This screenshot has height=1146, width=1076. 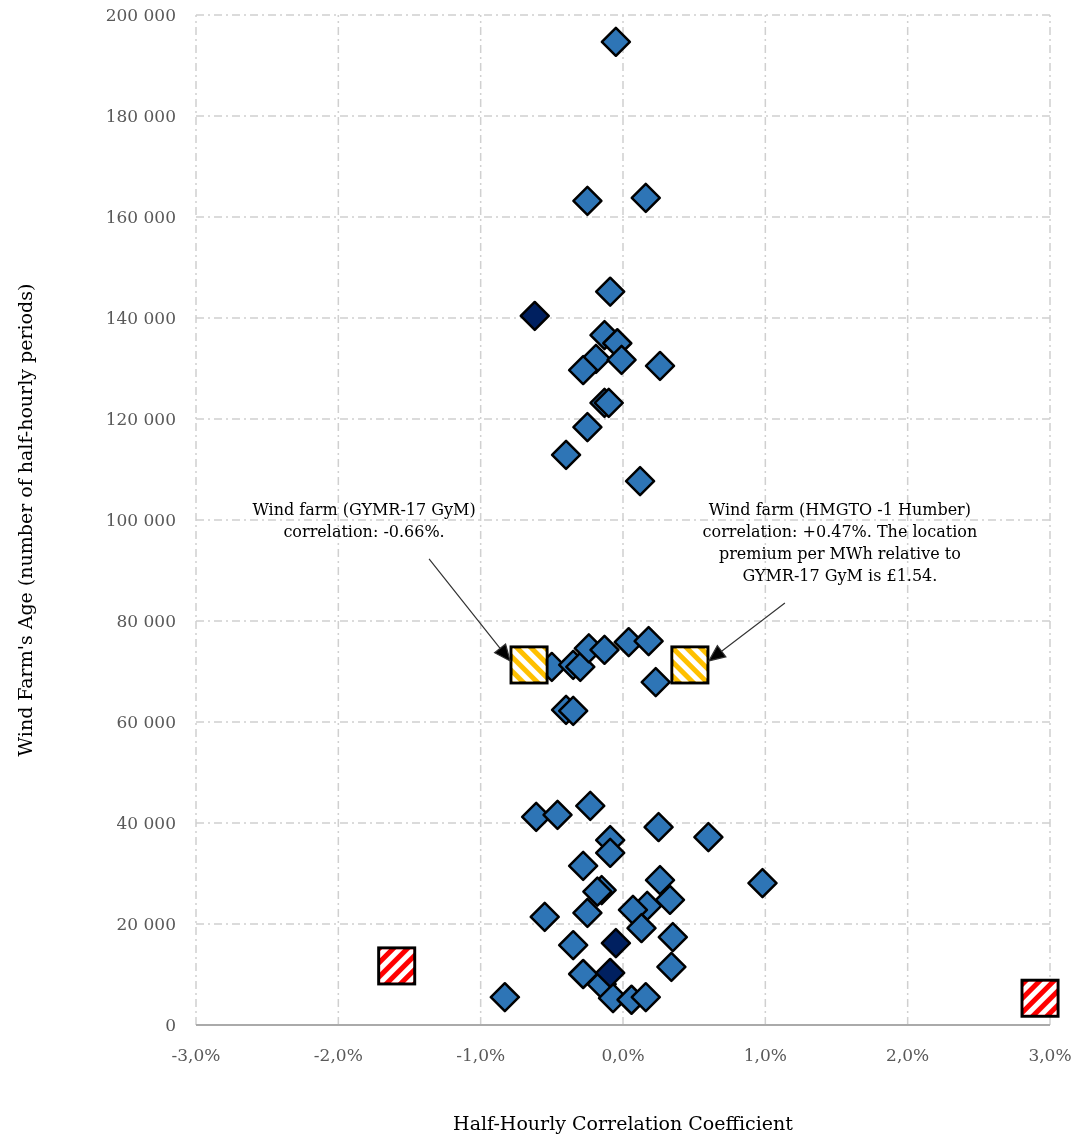 What do you see at coordinates (146, 823) in the screenshot?
I see `y-tick-label: 40 000` at bounding box center [146, 823].